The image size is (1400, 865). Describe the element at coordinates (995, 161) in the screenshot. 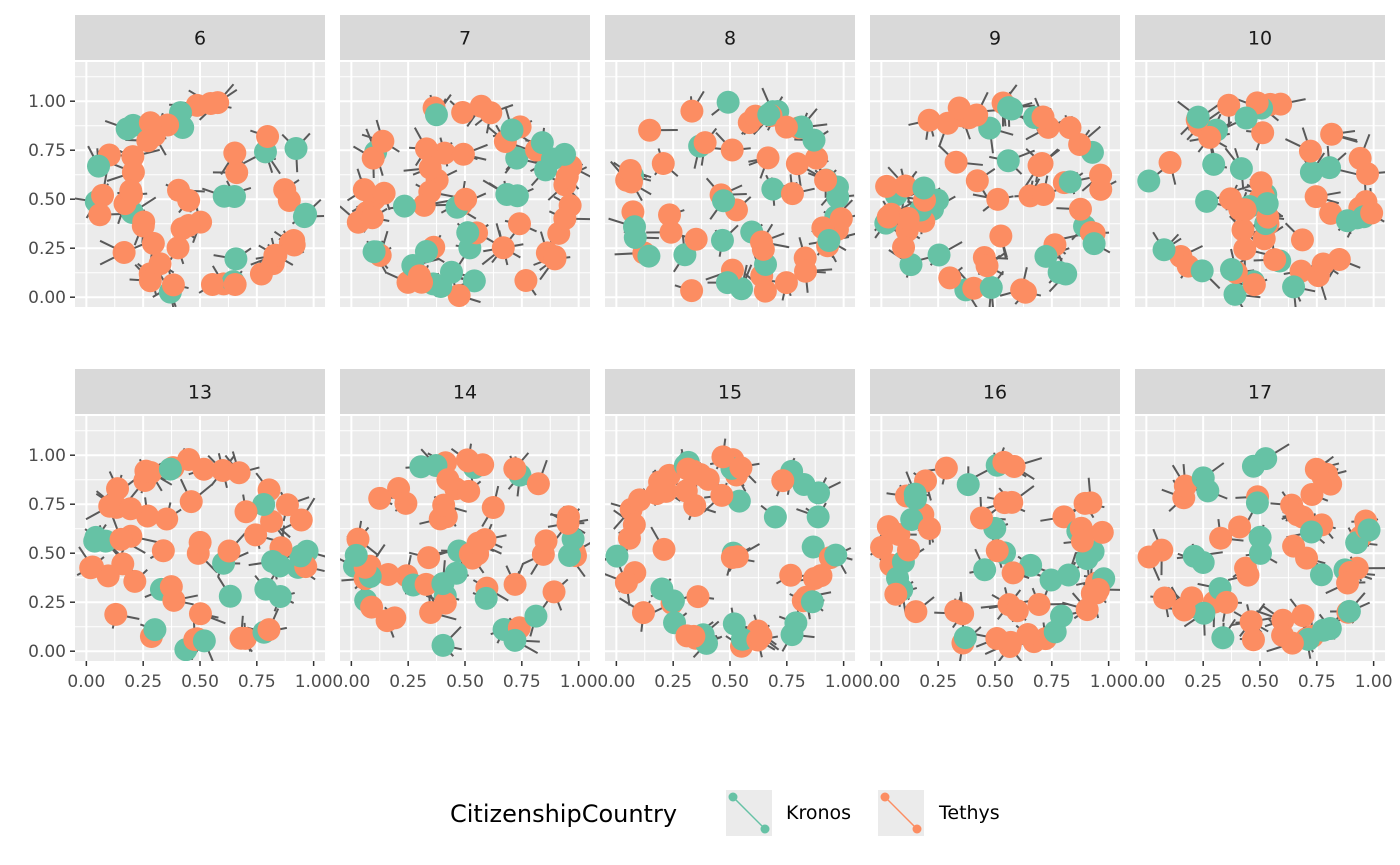

I see `facet-panel-9: 9` at that location.